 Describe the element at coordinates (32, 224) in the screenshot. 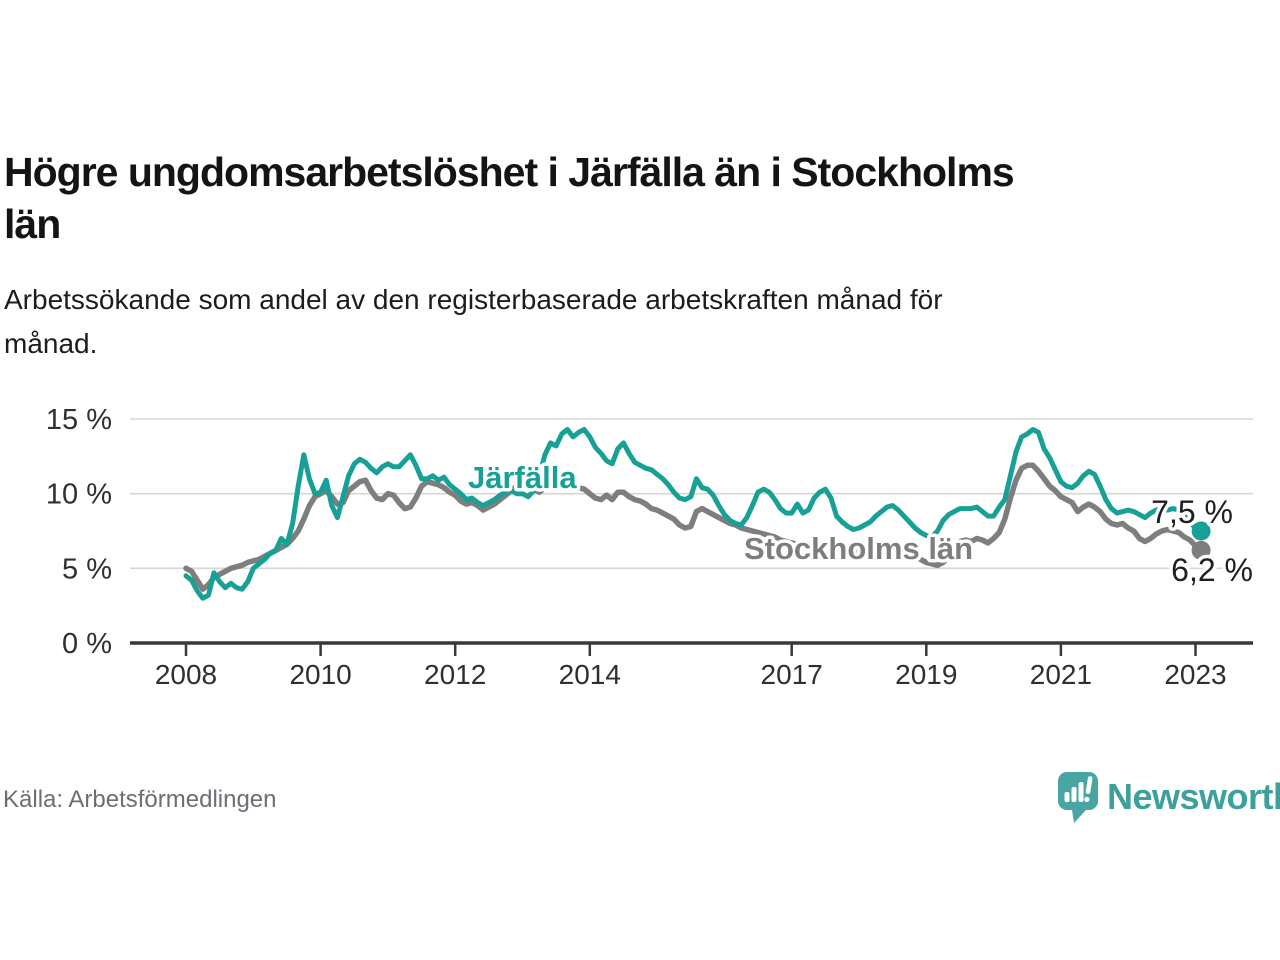

I see `chart-title-line-2: län` at that location.